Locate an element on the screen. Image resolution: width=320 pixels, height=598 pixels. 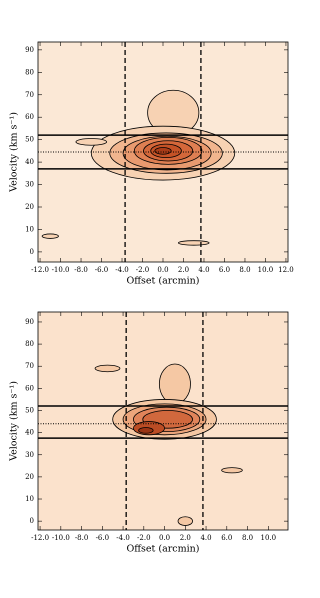
x-tick-label: 12.0 is located at coordinates (286, 270).